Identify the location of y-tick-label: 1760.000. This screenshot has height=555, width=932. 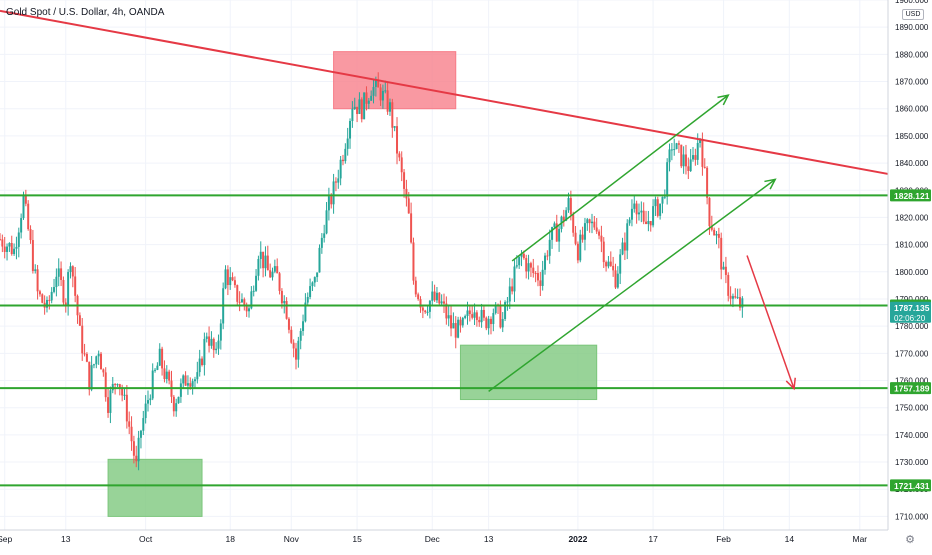
(912, 381).